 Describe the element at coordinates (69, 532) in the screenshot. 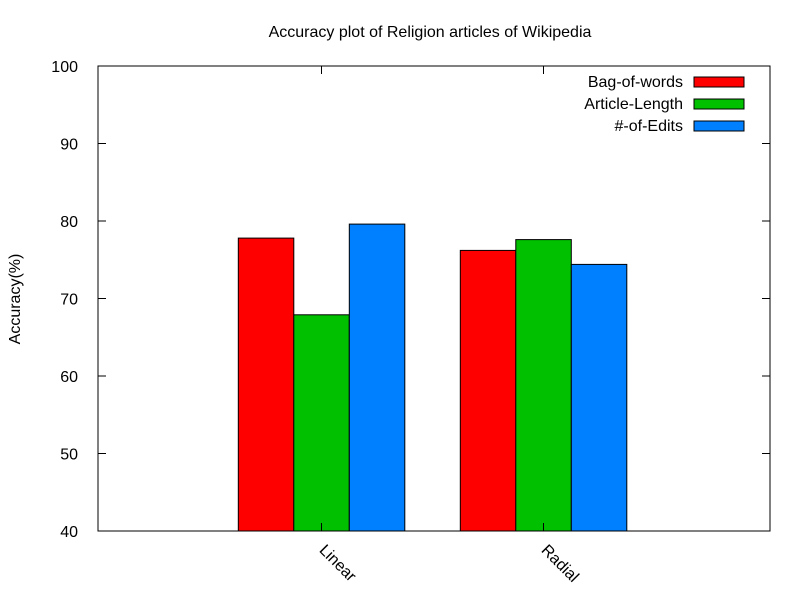

I see `y-tick-label: 40` at that location.